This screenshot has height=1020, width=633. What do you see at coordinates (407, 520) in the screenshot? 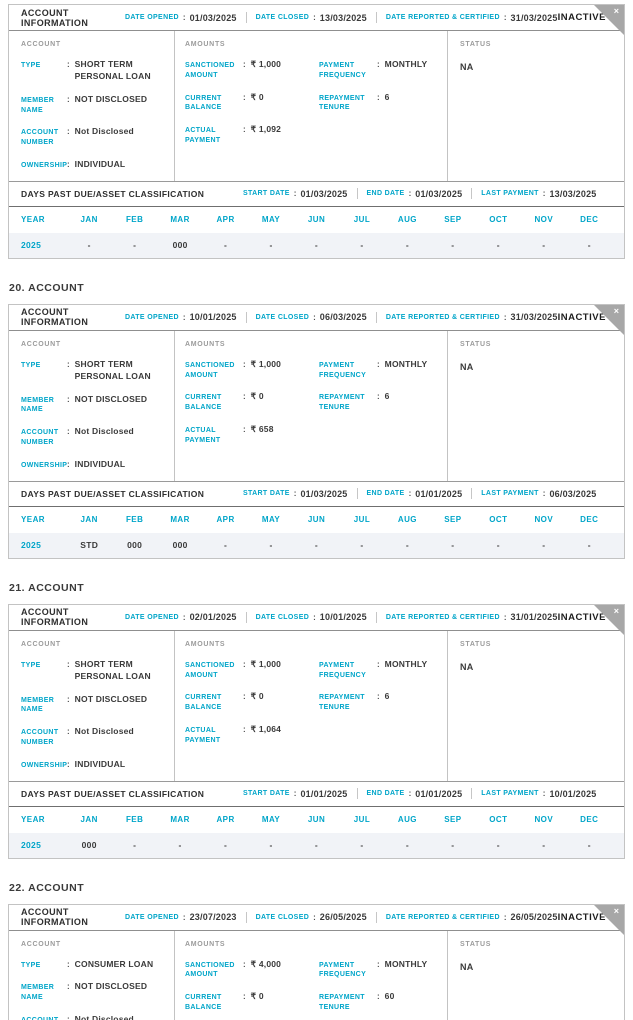
I see `month-header-aug: AUG` at bounding box center [407, 520].